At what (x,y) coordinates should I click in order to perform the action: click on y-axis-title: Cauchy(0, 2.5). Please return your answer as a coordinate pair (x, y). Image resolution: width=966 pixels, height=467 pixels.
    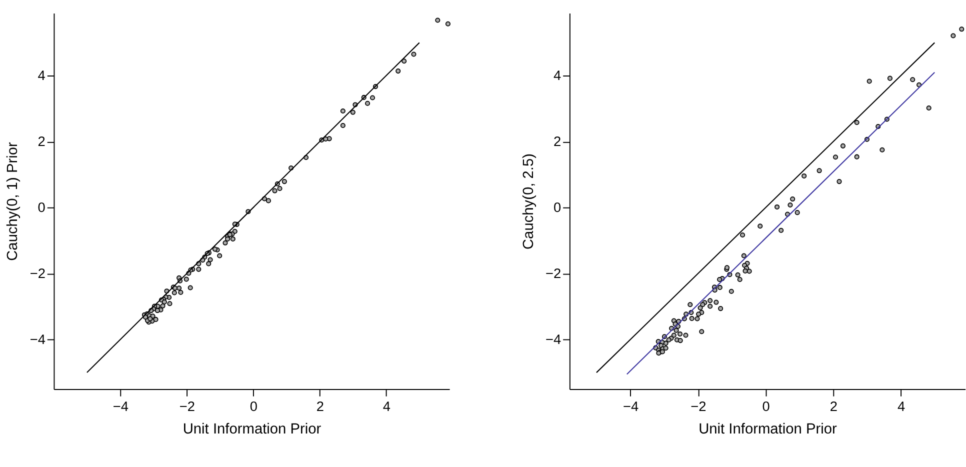
    Looking at the image, I should click on (528, 201).